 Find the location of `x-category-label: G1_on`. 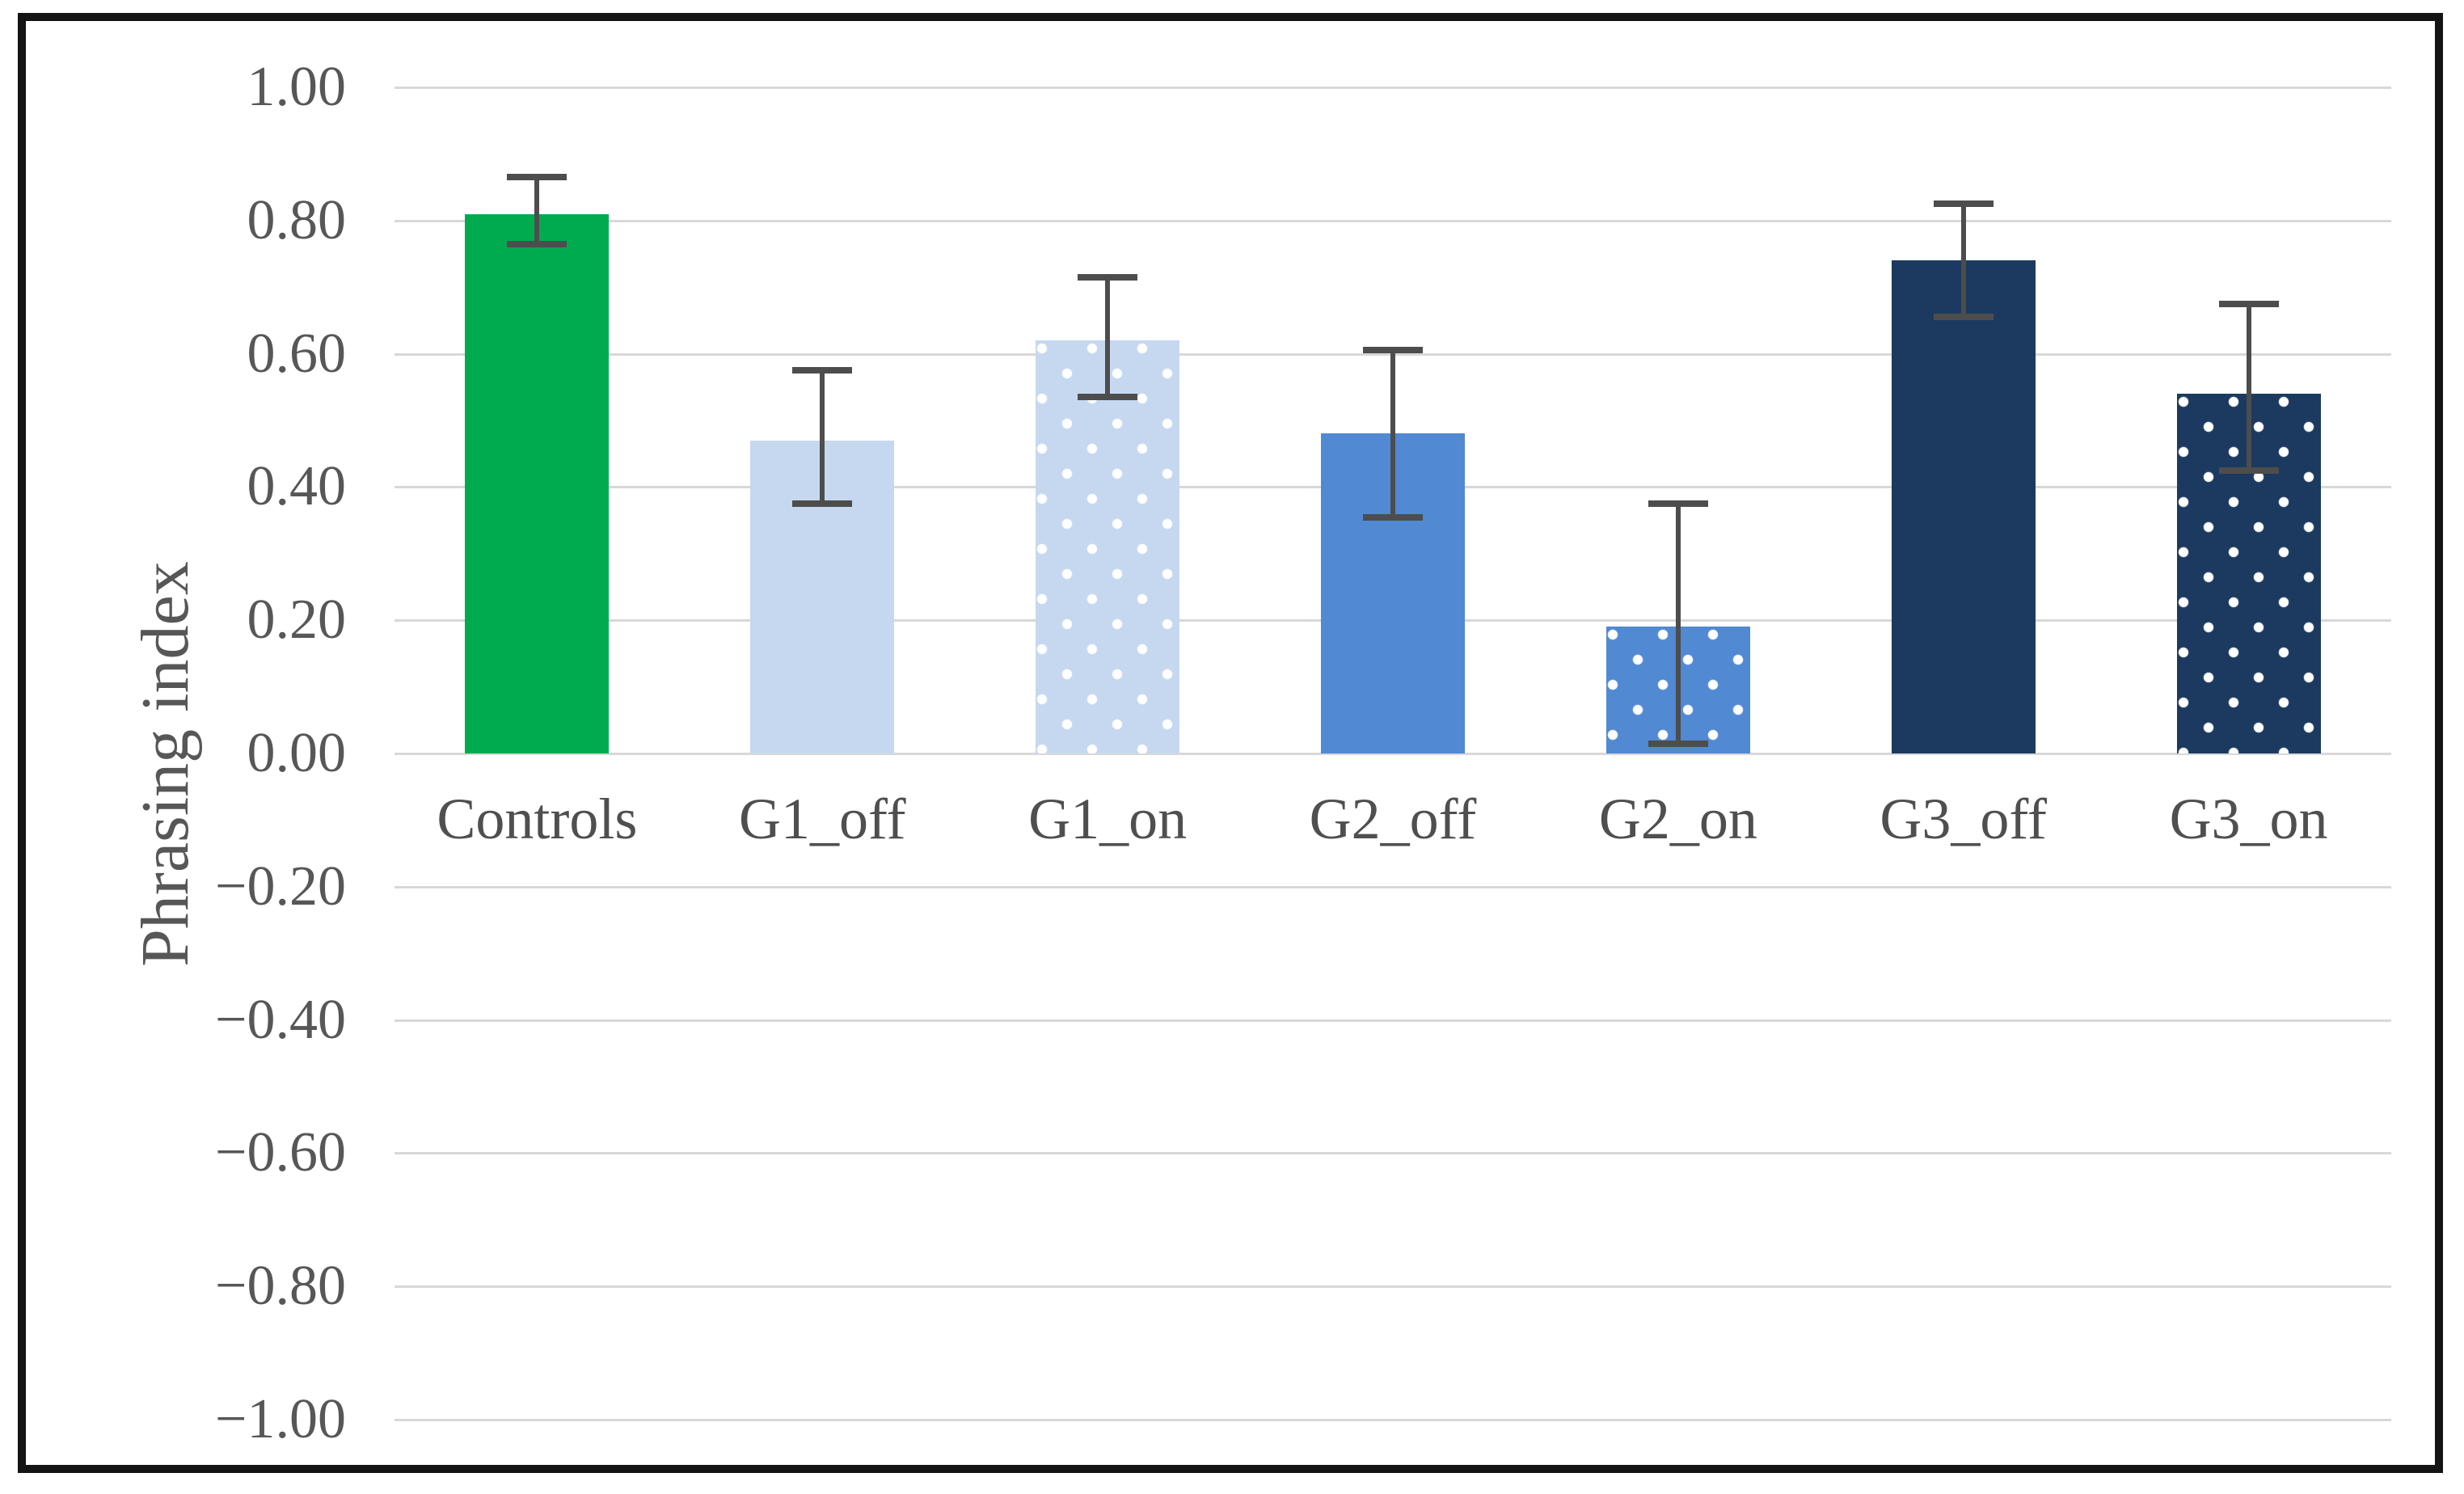

x-category-label: G1_on is located at coordinates (1108, 819).